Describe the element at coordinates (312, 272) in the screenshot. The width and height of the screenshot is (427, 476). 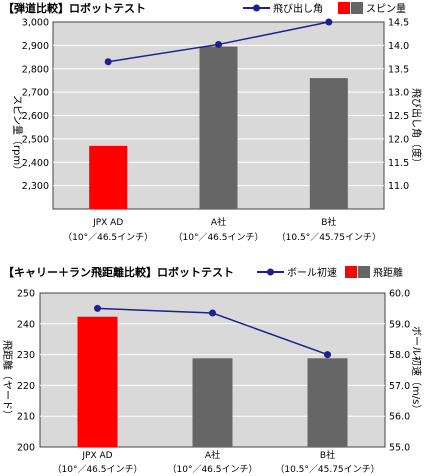
I see `legend-line-label: ボール初速` at that location.